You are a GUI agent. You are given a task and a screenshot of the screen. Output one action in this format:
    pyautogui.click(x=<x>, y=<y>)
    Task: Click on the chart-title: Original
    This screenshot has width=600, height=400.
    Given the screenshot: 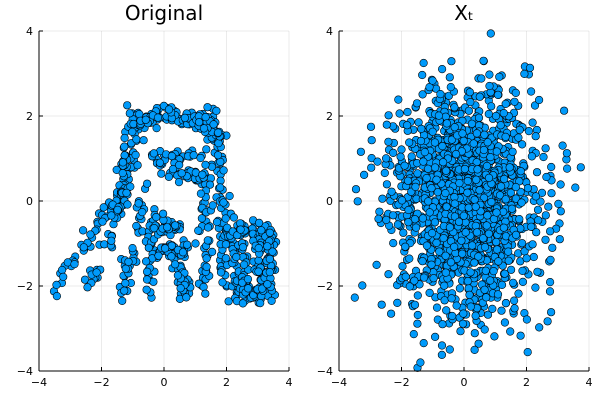 What is the action you would take?
    pyautogui.click(x=164, y=13)
    